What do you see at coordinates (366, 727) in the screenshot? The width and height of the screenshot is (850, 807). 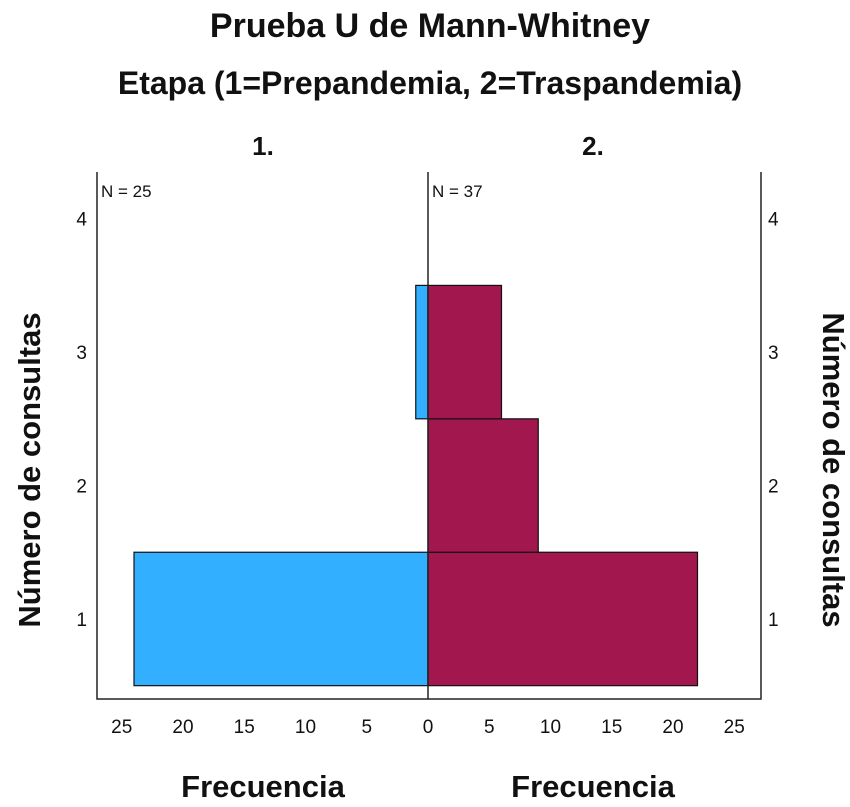 I see `x-tick-left: 5` at bounding box center [366, 727].